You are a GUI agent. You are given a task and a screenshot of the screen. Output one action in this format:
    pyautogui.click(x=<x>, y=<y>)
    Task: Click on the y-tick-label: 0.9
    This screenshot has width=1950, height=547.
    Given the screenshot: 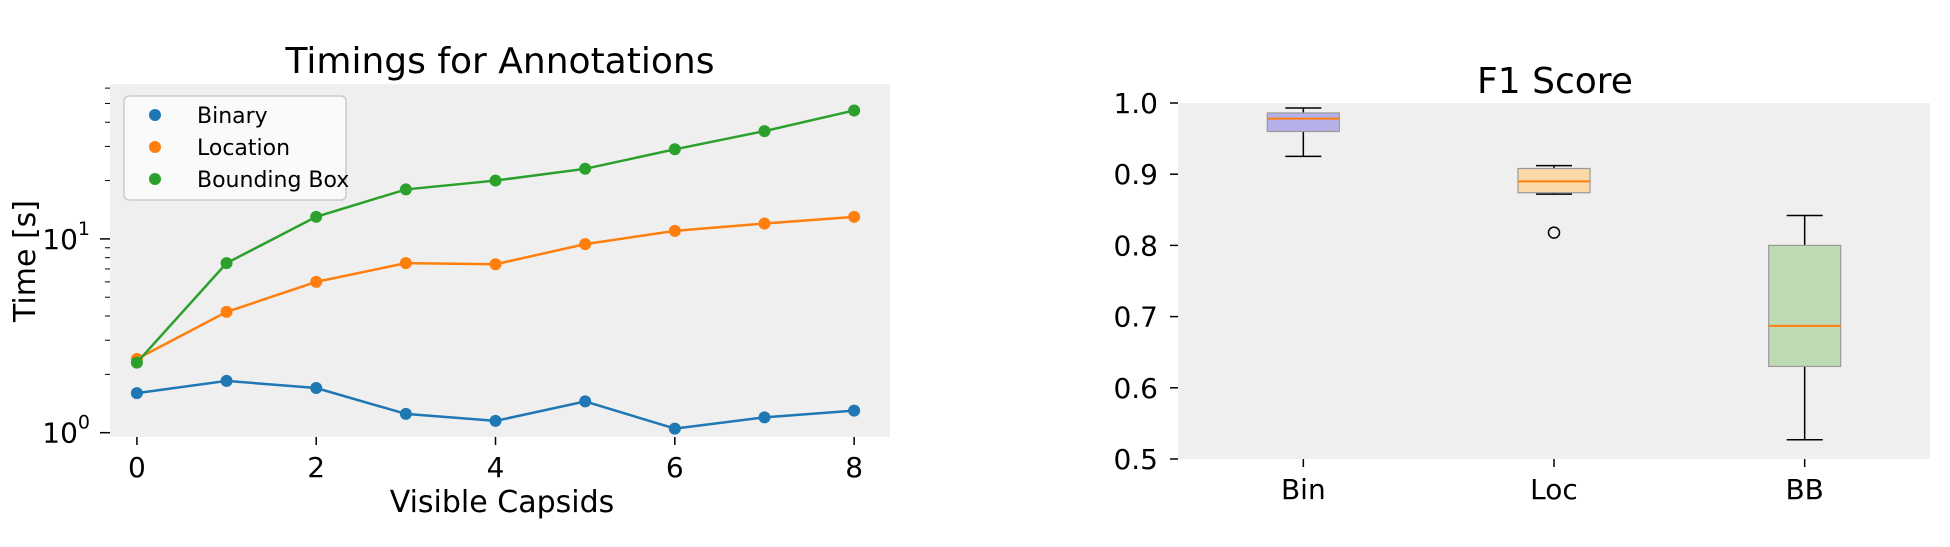 What is the action you would take?
    pyautogui.click(x=1135, y=174)
    